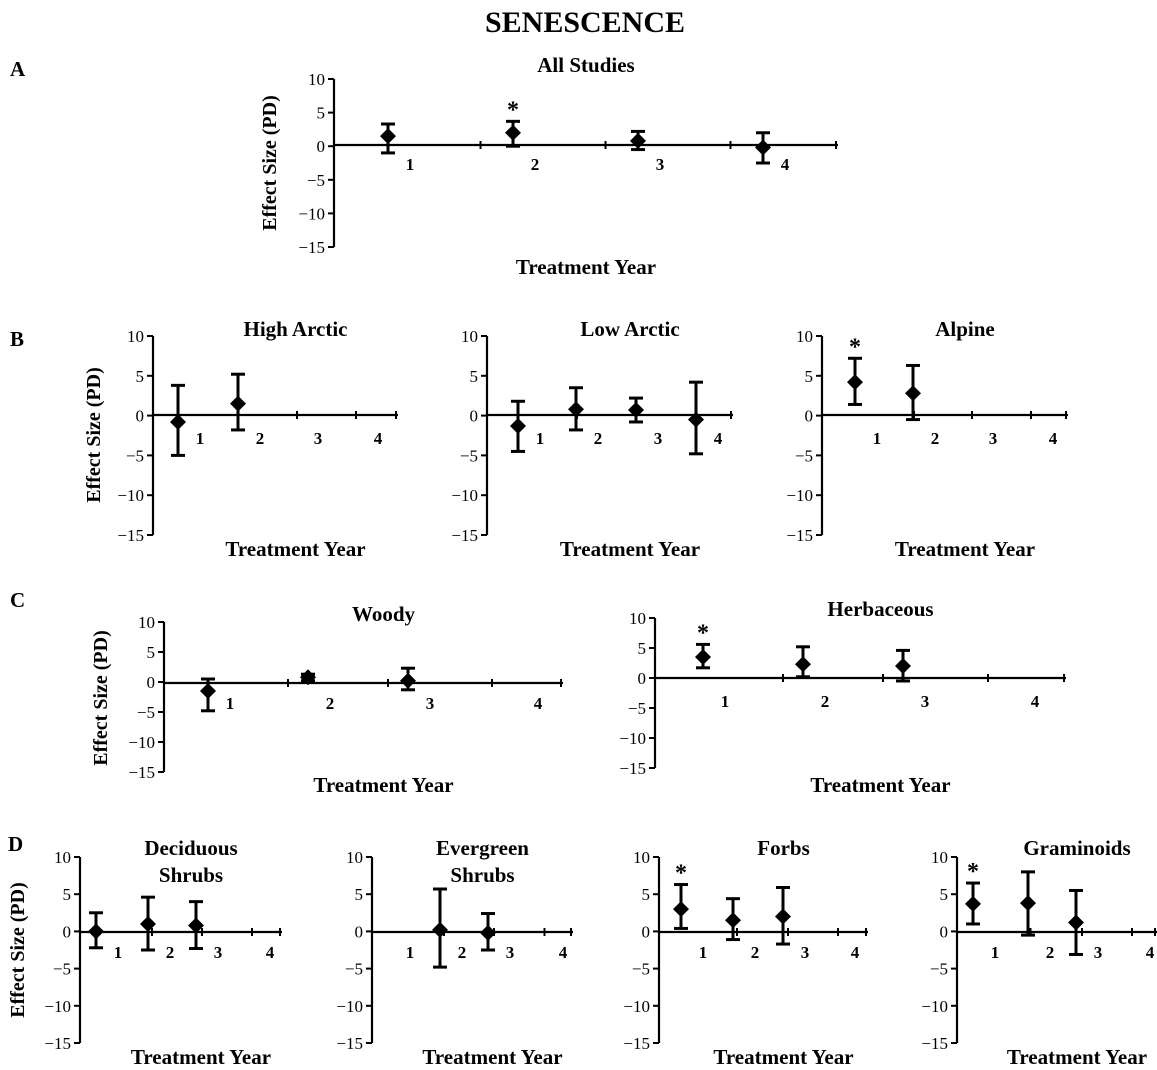 This screenshot has height=1070, width=1157. I want to click on panel-label-c: C, so click(17, 600).